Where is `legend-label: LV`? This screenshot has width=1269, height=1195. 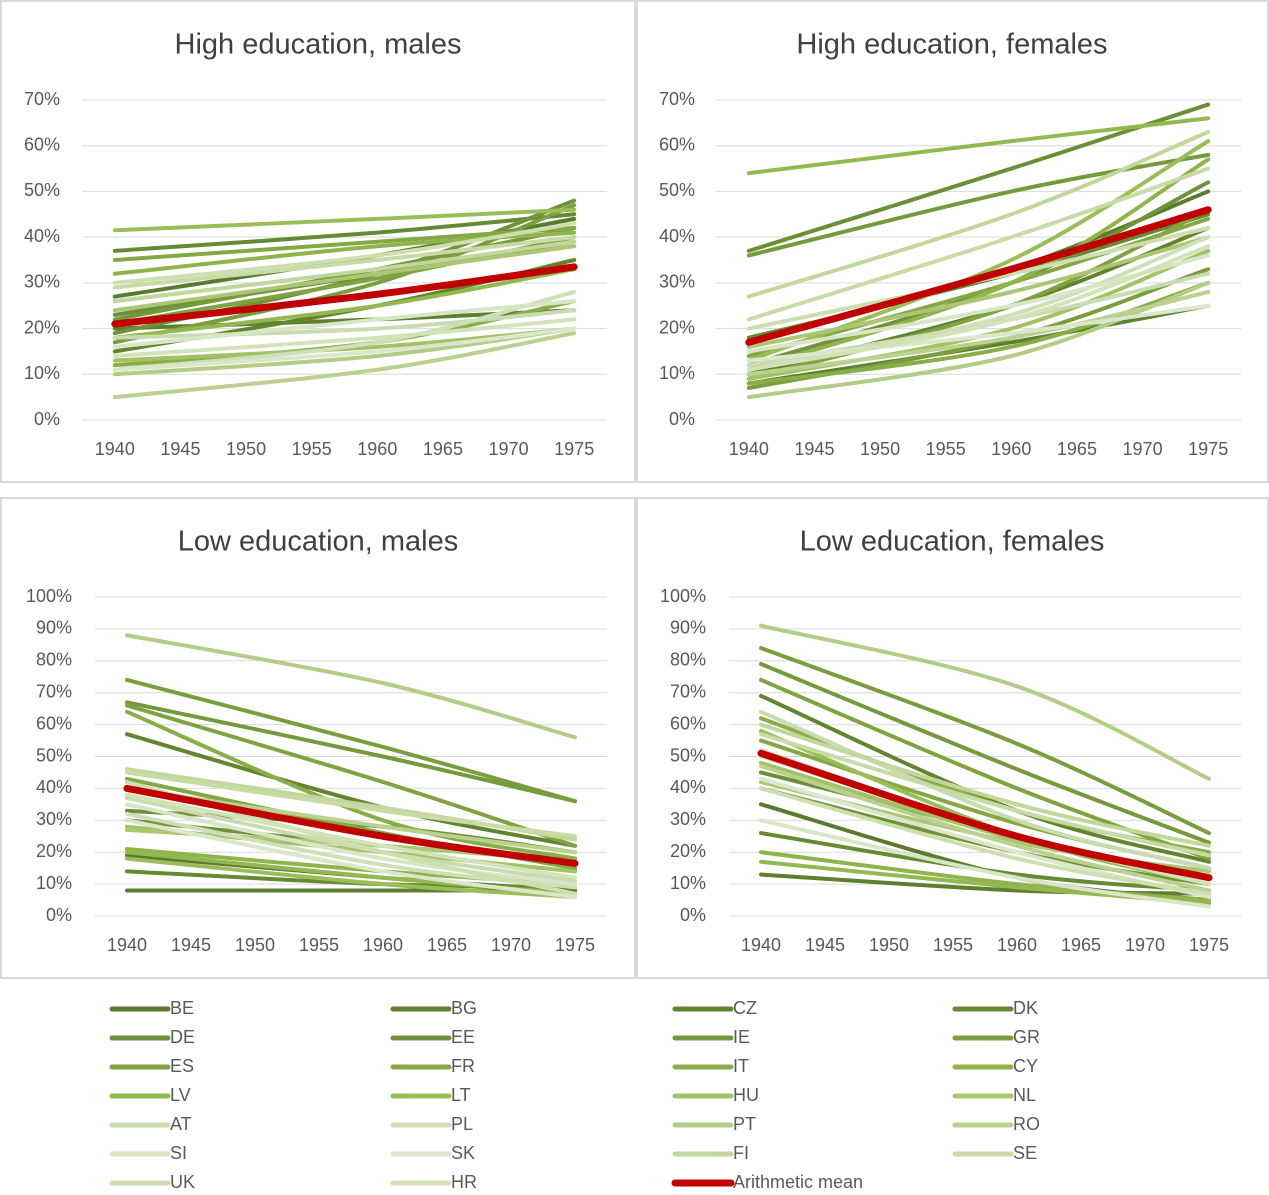 legend-label: LV is located at coordinates (180, 1095).